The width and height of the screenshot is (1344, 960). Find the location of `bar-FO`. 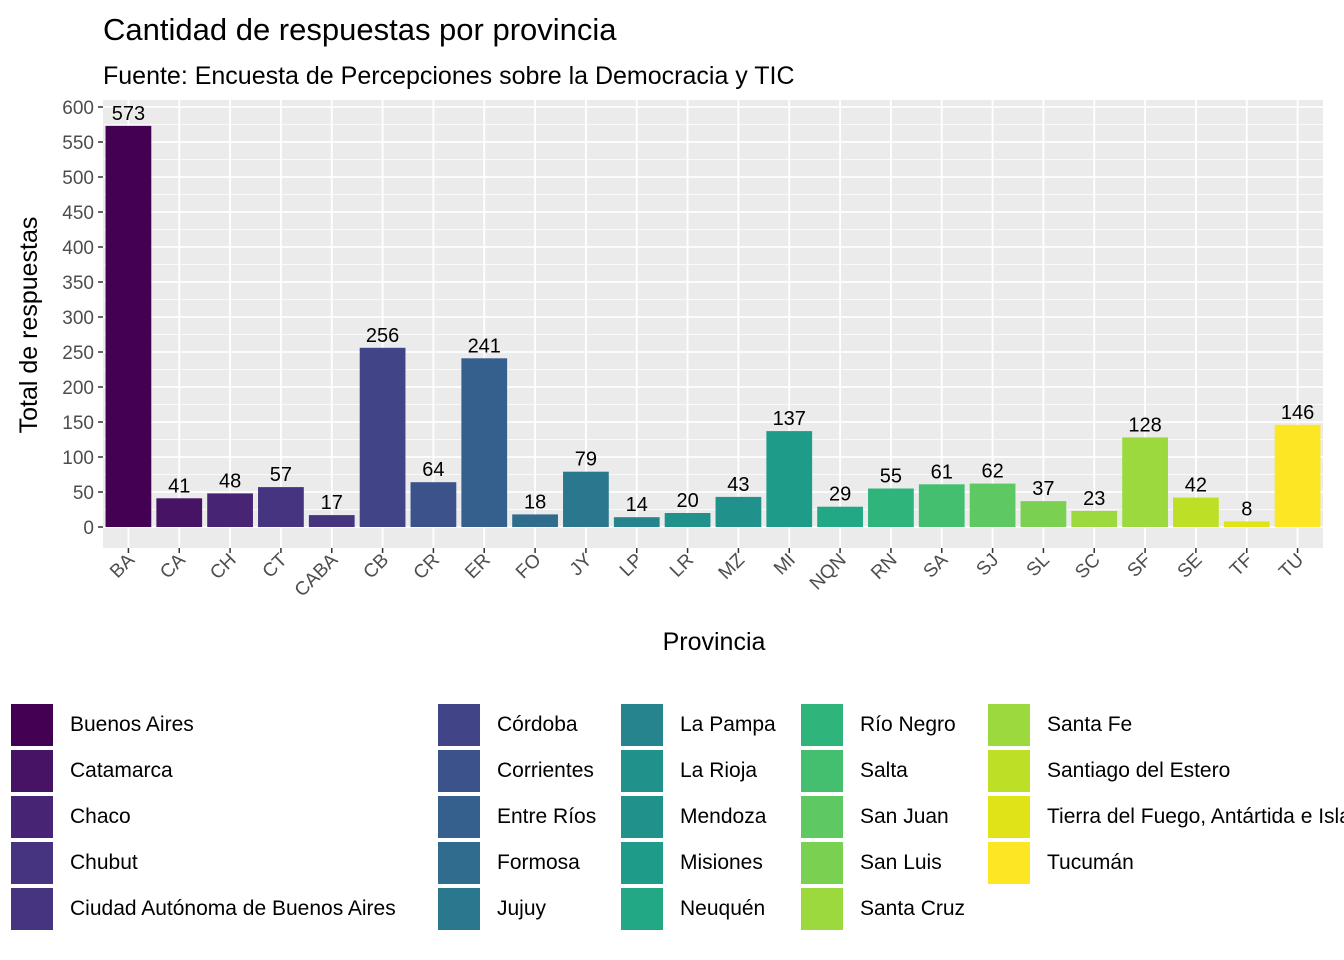

bar-FO is located at coordinates (535, 520).